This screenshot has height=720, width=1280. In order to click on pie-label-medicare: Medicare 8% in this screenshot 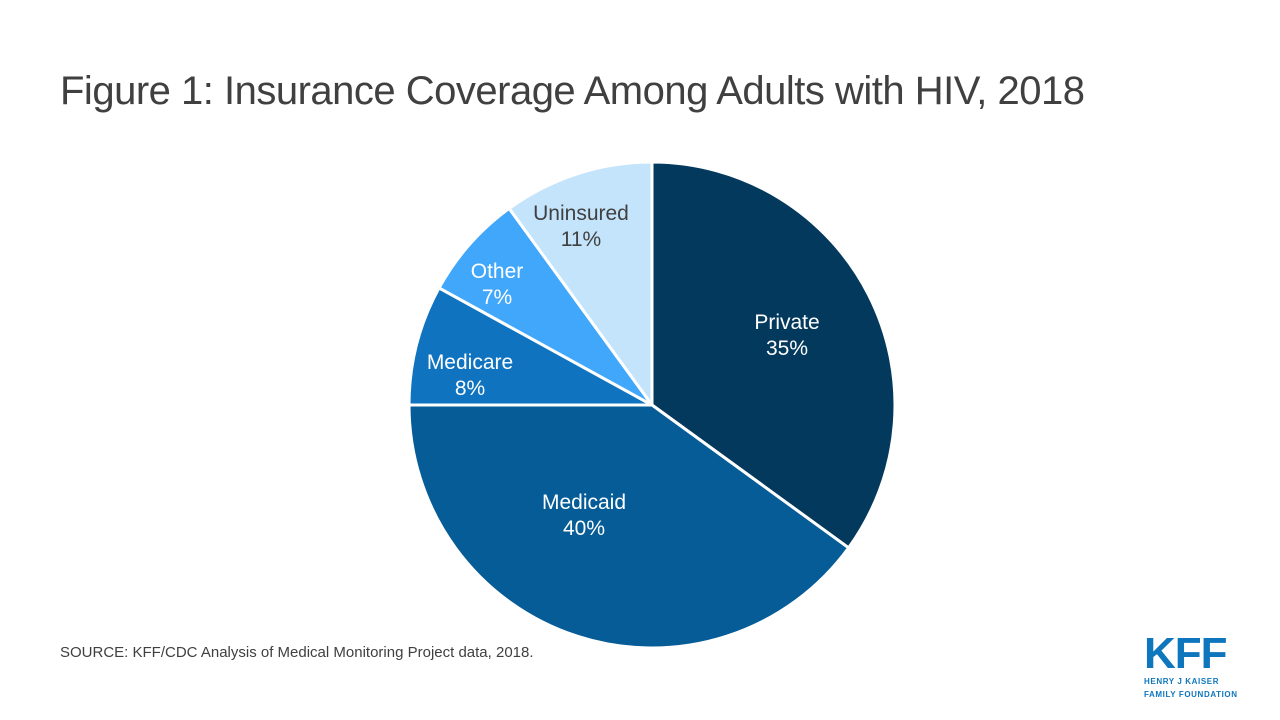, I will do `click(470, 376)`.